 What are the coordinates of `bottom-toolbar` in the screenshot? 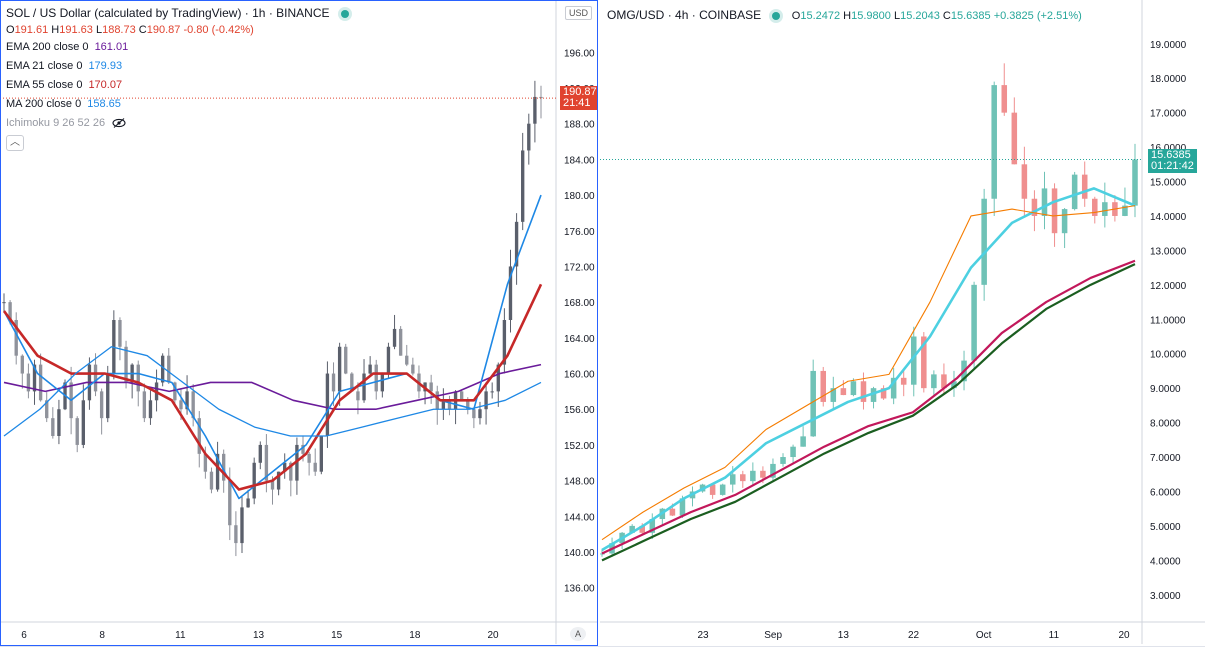 It's located at (602, 652).